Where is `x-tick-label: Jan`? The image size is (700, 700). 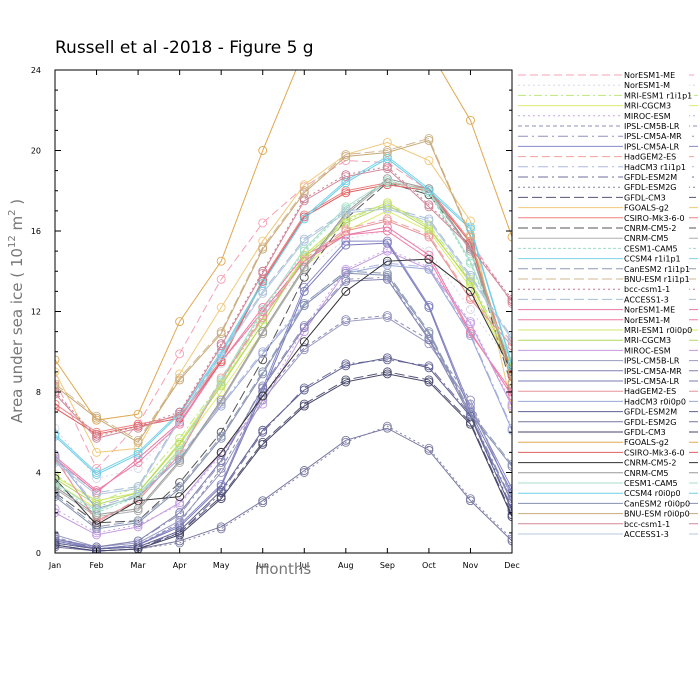
x-tick-label: Jan is located at coordinates (54, 565).